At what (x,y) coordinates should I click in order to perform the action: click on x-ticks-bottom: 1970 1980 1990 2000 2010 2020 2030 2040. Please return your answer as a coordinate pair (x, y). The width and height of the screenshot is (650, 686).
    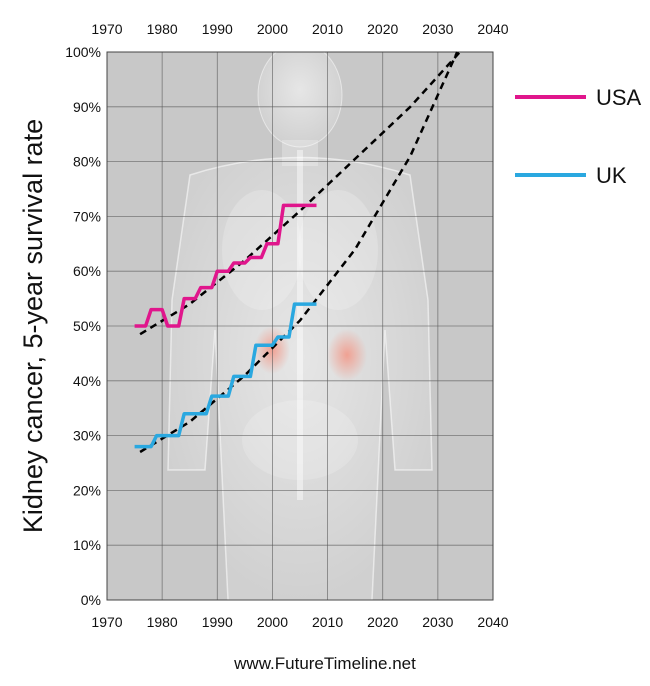
    Looking at the image, I should click on (299, 622).